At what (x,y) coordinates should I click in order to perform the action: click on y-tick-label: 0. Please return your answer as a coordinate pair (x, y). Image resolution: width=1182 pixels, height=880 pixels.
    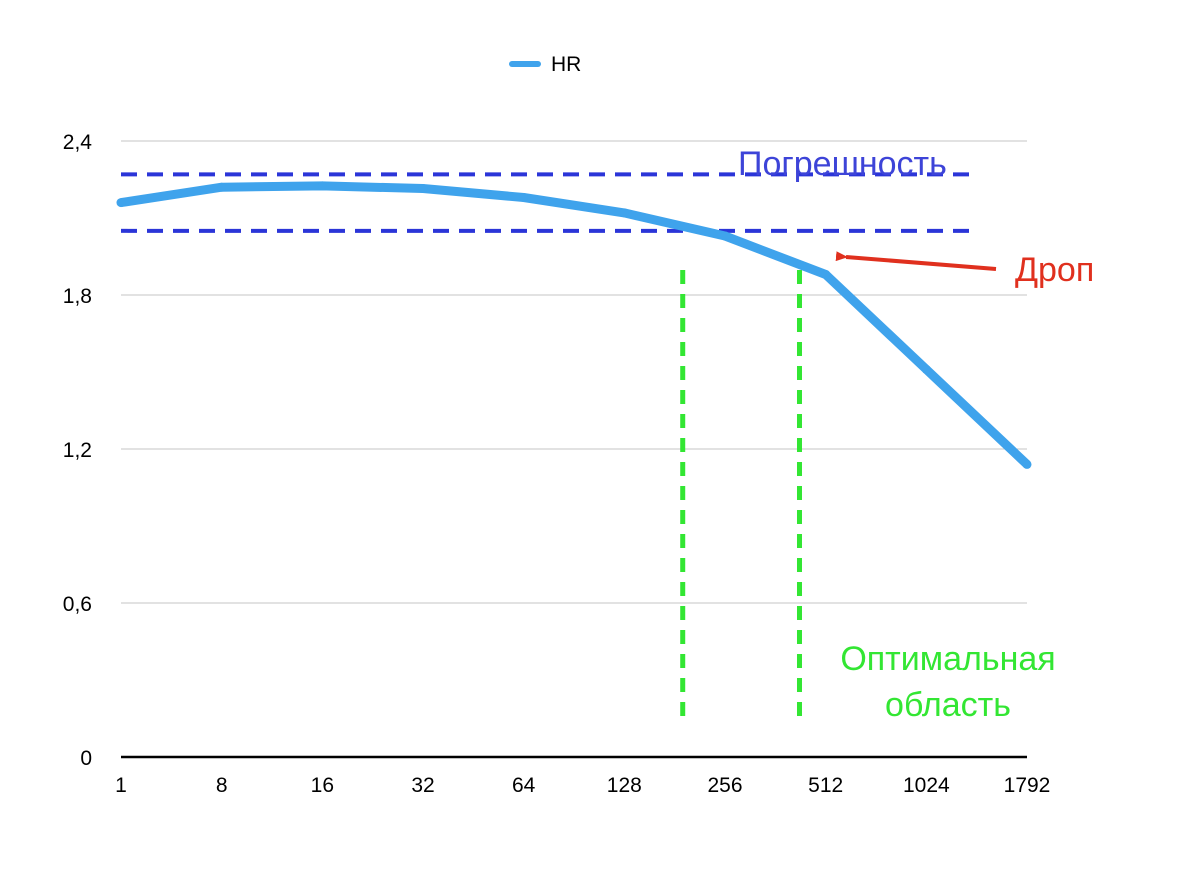
    Looking at the image, I should click on (86, 758).